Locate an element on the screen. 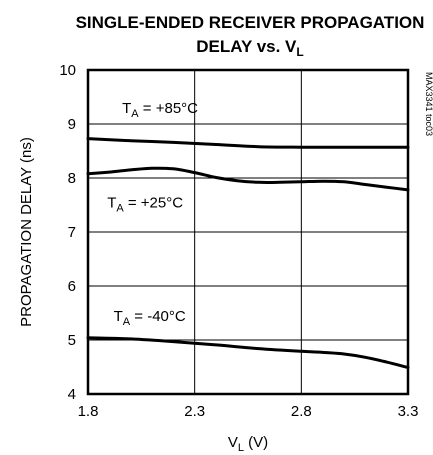 This screenshot has width=433, height=455. x-axis-label: VL (V) is located at coordinates (248, 444).